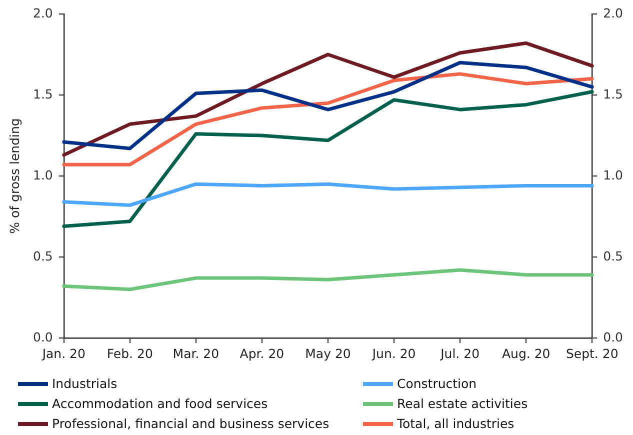 The image size is (633, 435). Describe the element at coordinates (85, 383) in the screenshot. I see `legend-label: Industrials` at that location.